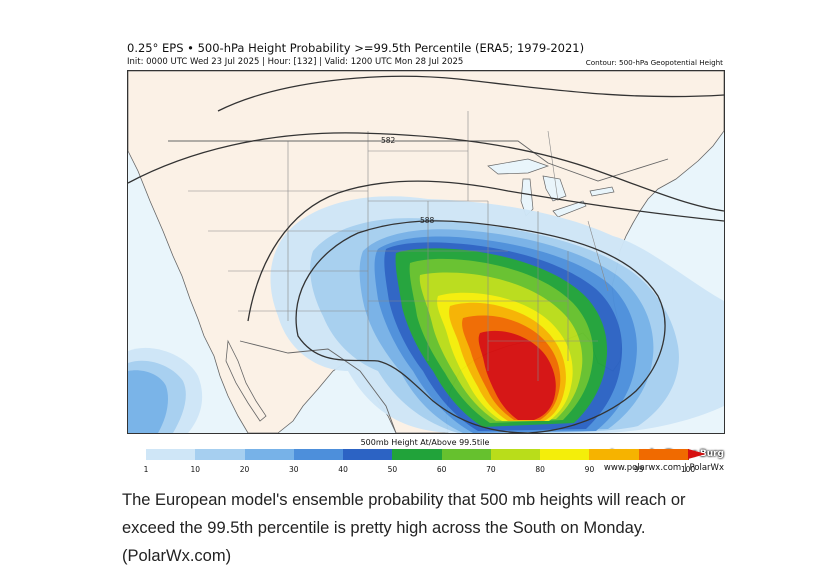 The height and width of the screenshot is (588, 836). I want to click on colorbar, so click(426, 454).